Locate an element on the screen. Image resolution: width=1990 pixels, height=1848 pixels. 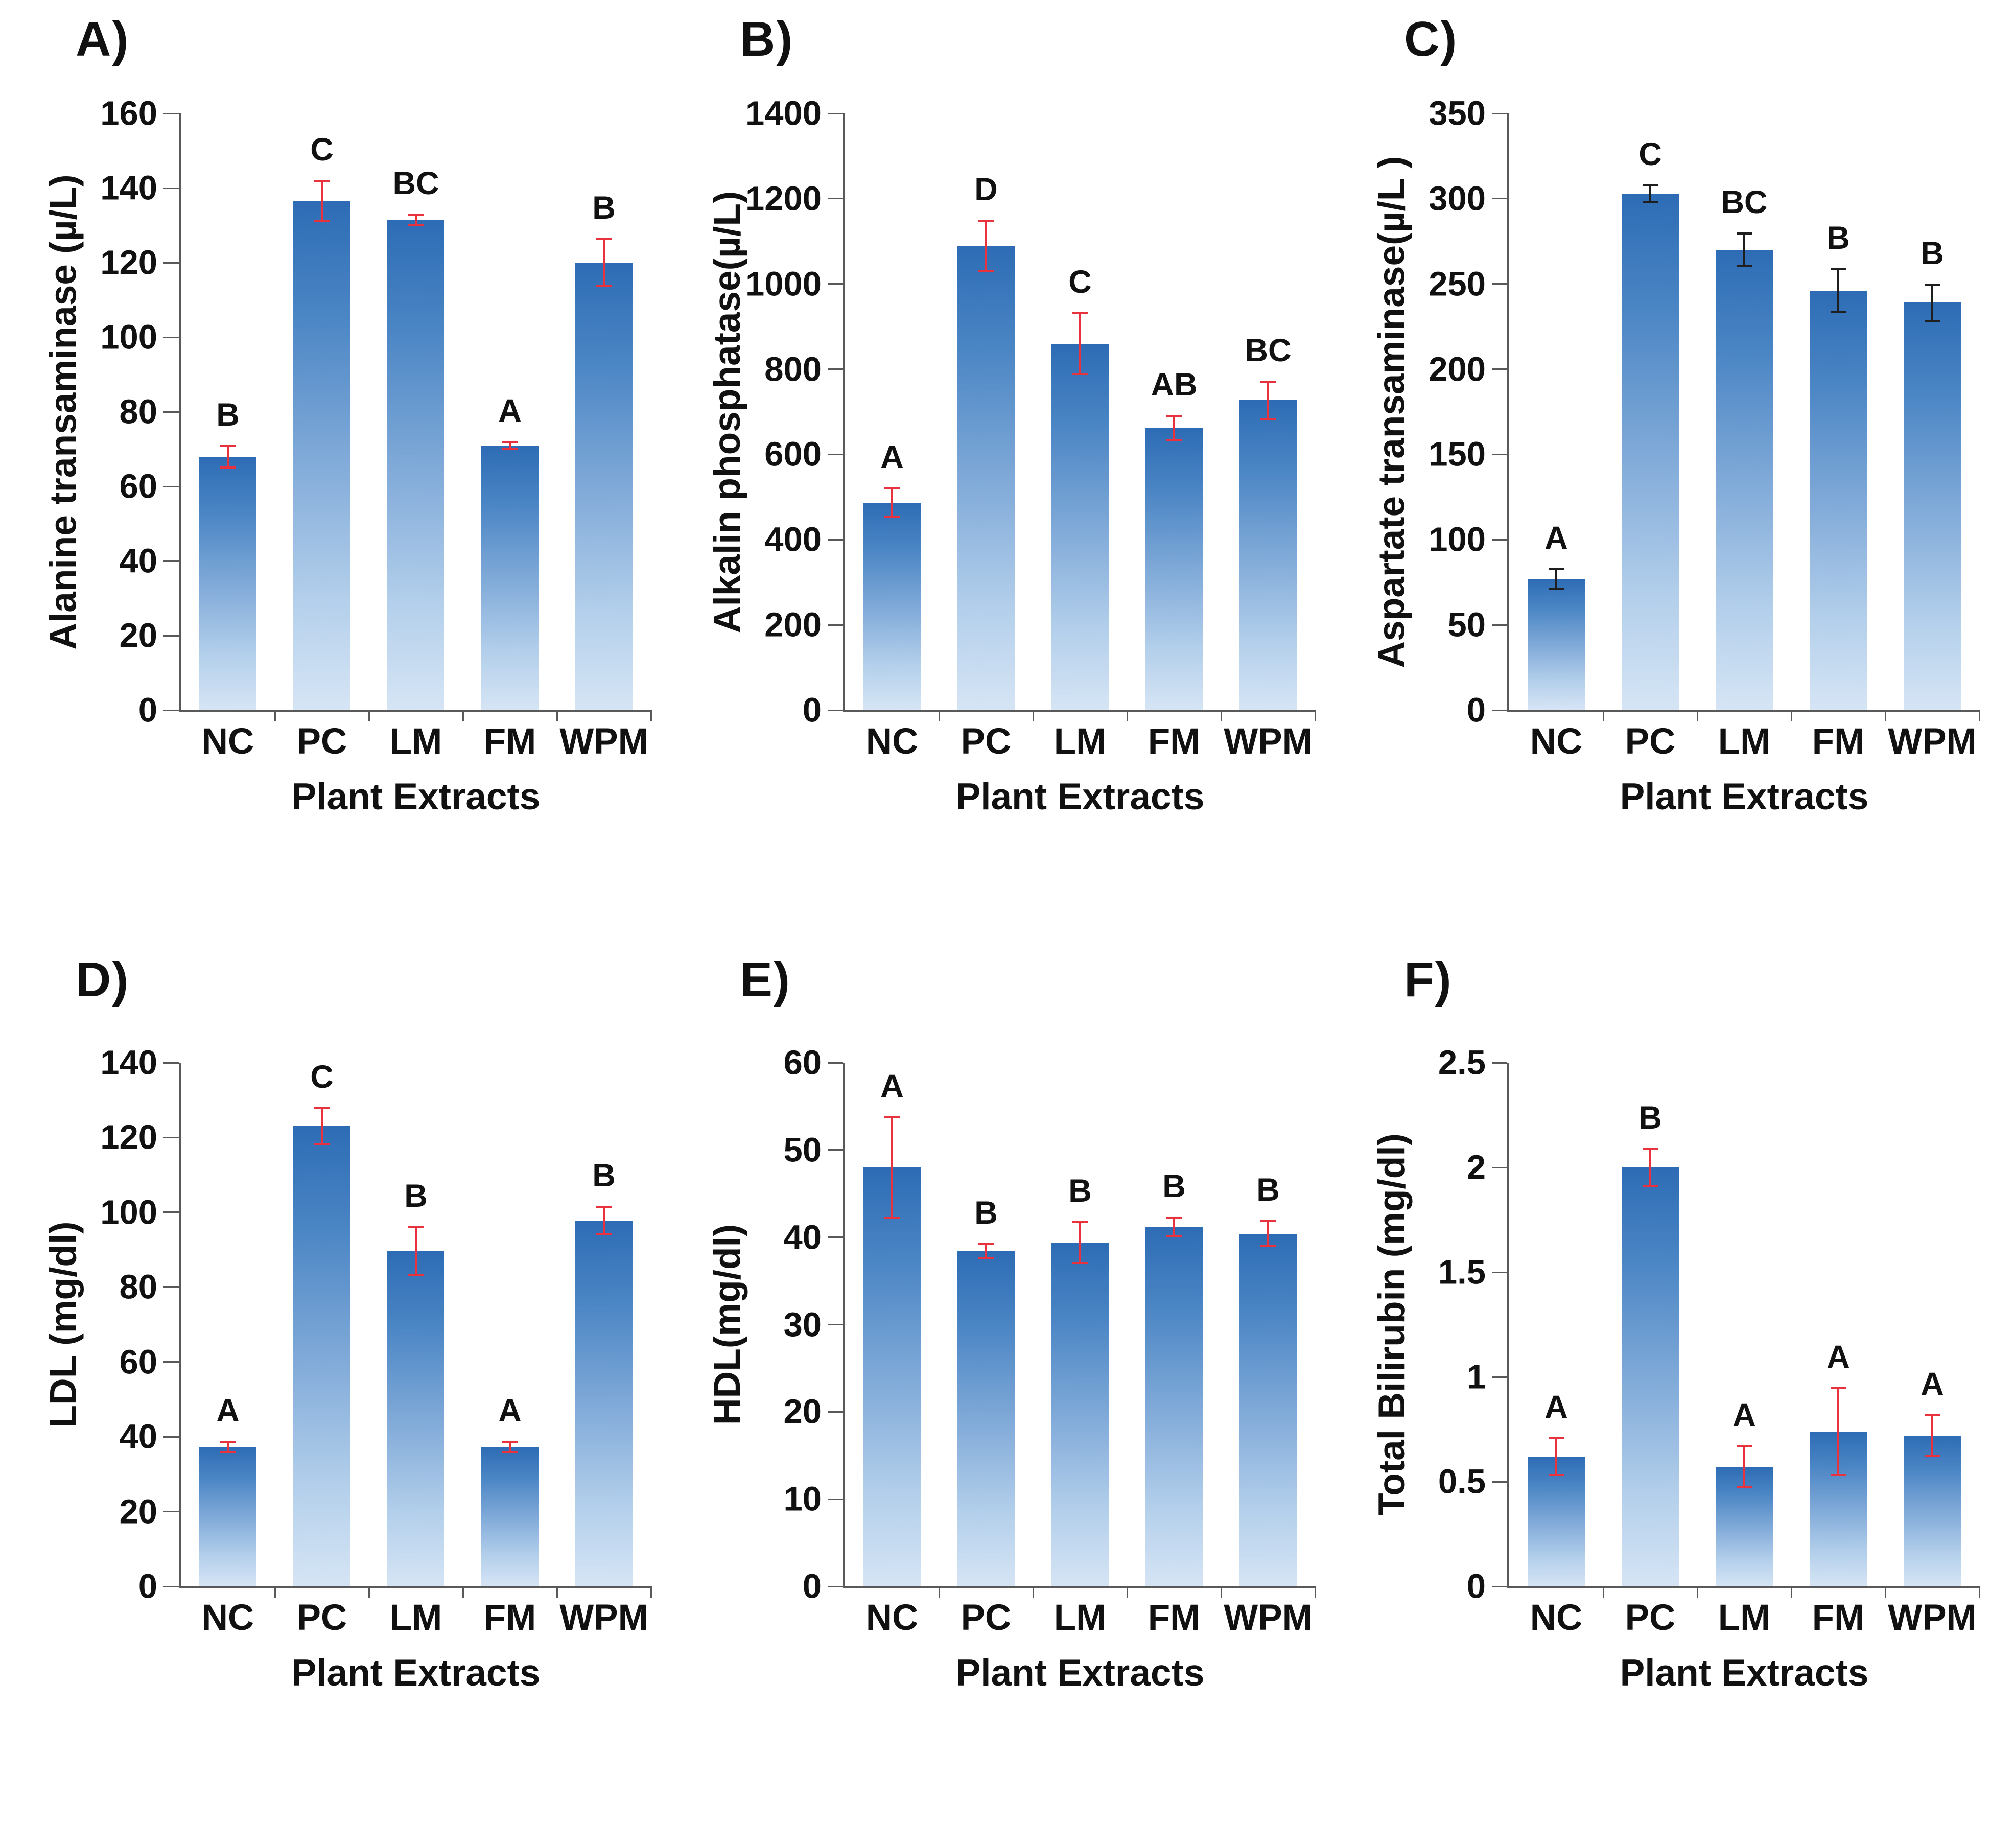
significance-letter-PC: B is located at coordinates (1650, 1118).